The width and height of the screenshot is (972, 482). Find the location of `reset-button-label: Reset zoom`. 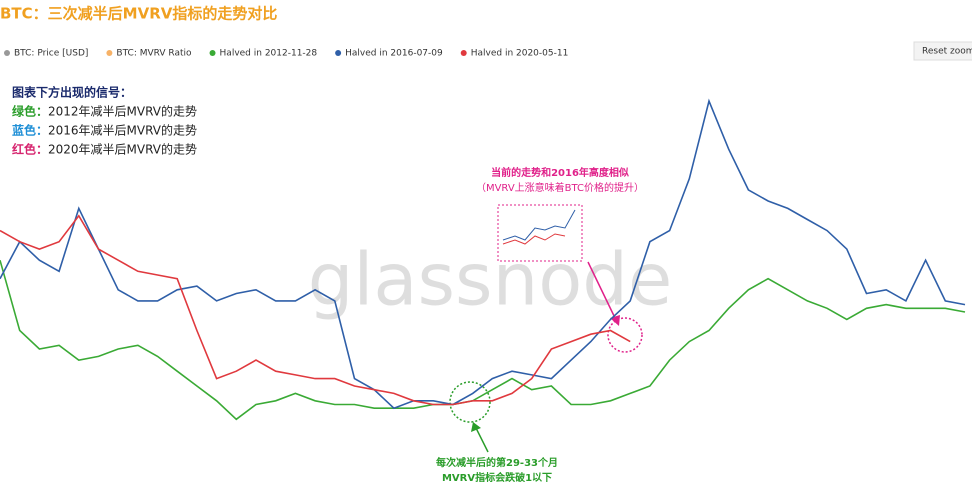

reset-button-label: Reset zoom is located at coordinates (947, 52).